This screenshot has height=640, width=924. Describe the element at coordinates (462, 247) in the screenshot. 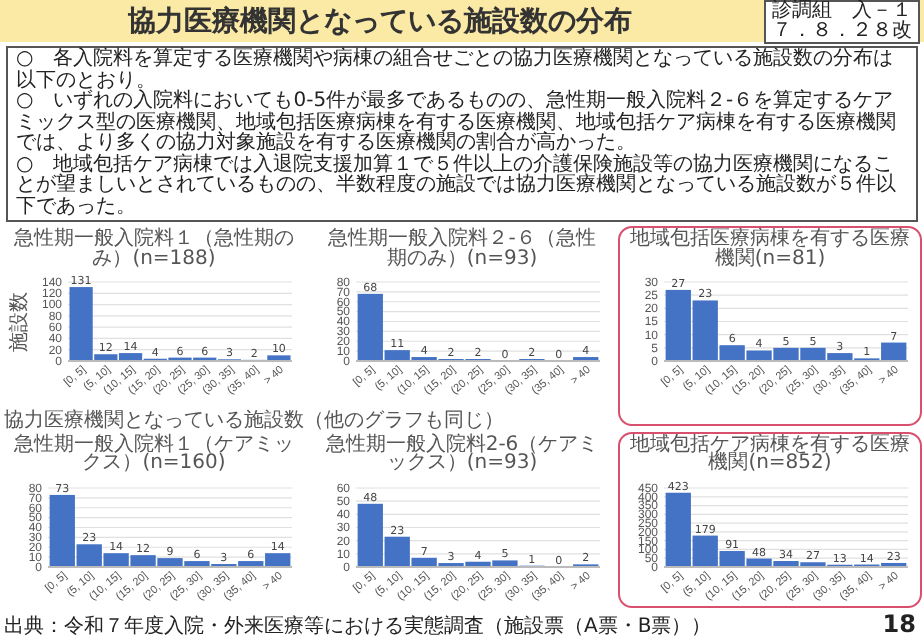

I see `chart-title: 急性期一般入院料２-６（急性期のみ）(n=93)` at that location.